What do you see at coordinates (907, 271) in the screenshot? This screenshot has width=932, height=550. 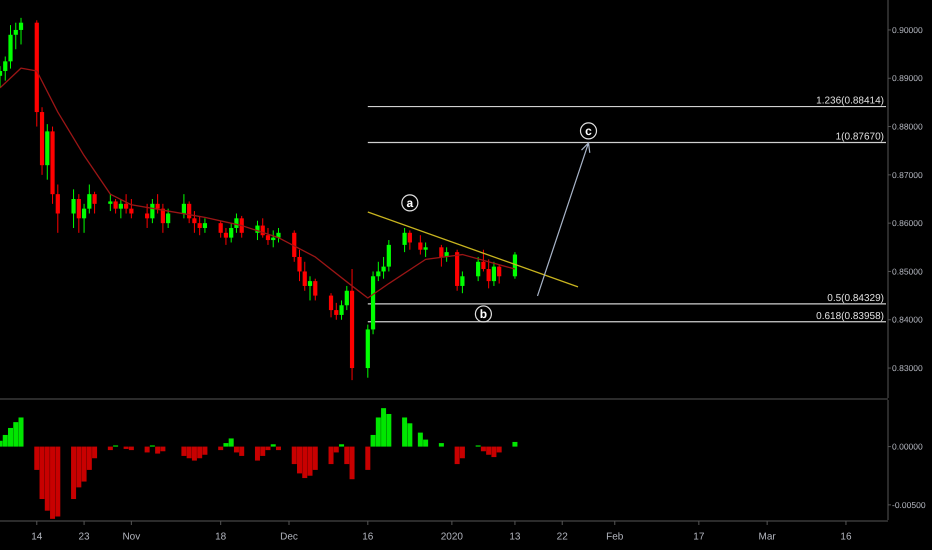 I see `y-tick-label: 0.85000` at bounding box center [907, 271].